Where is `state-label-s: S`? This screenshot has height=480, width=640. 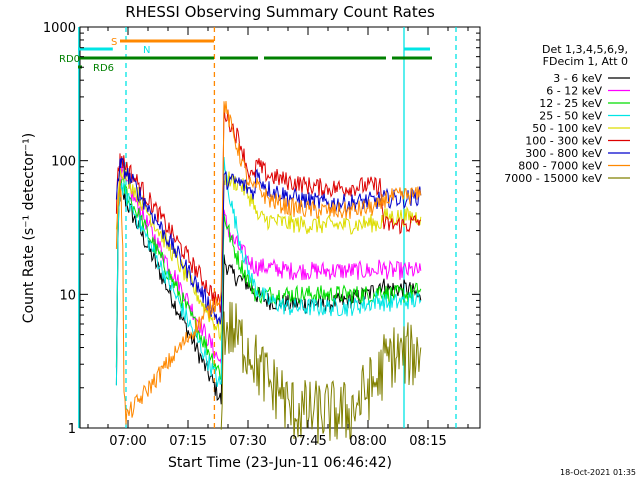 state-label-s: S is located at coordinates (114, 42).